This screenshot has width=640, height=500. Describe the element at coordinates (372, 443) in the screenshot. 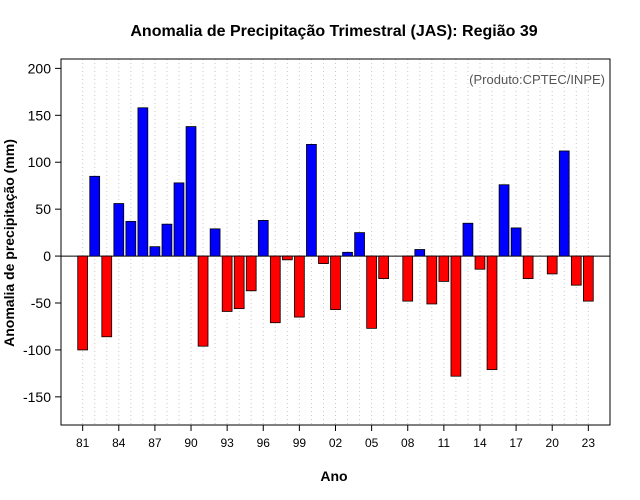

I see `x-tick-label: 05` at that location.